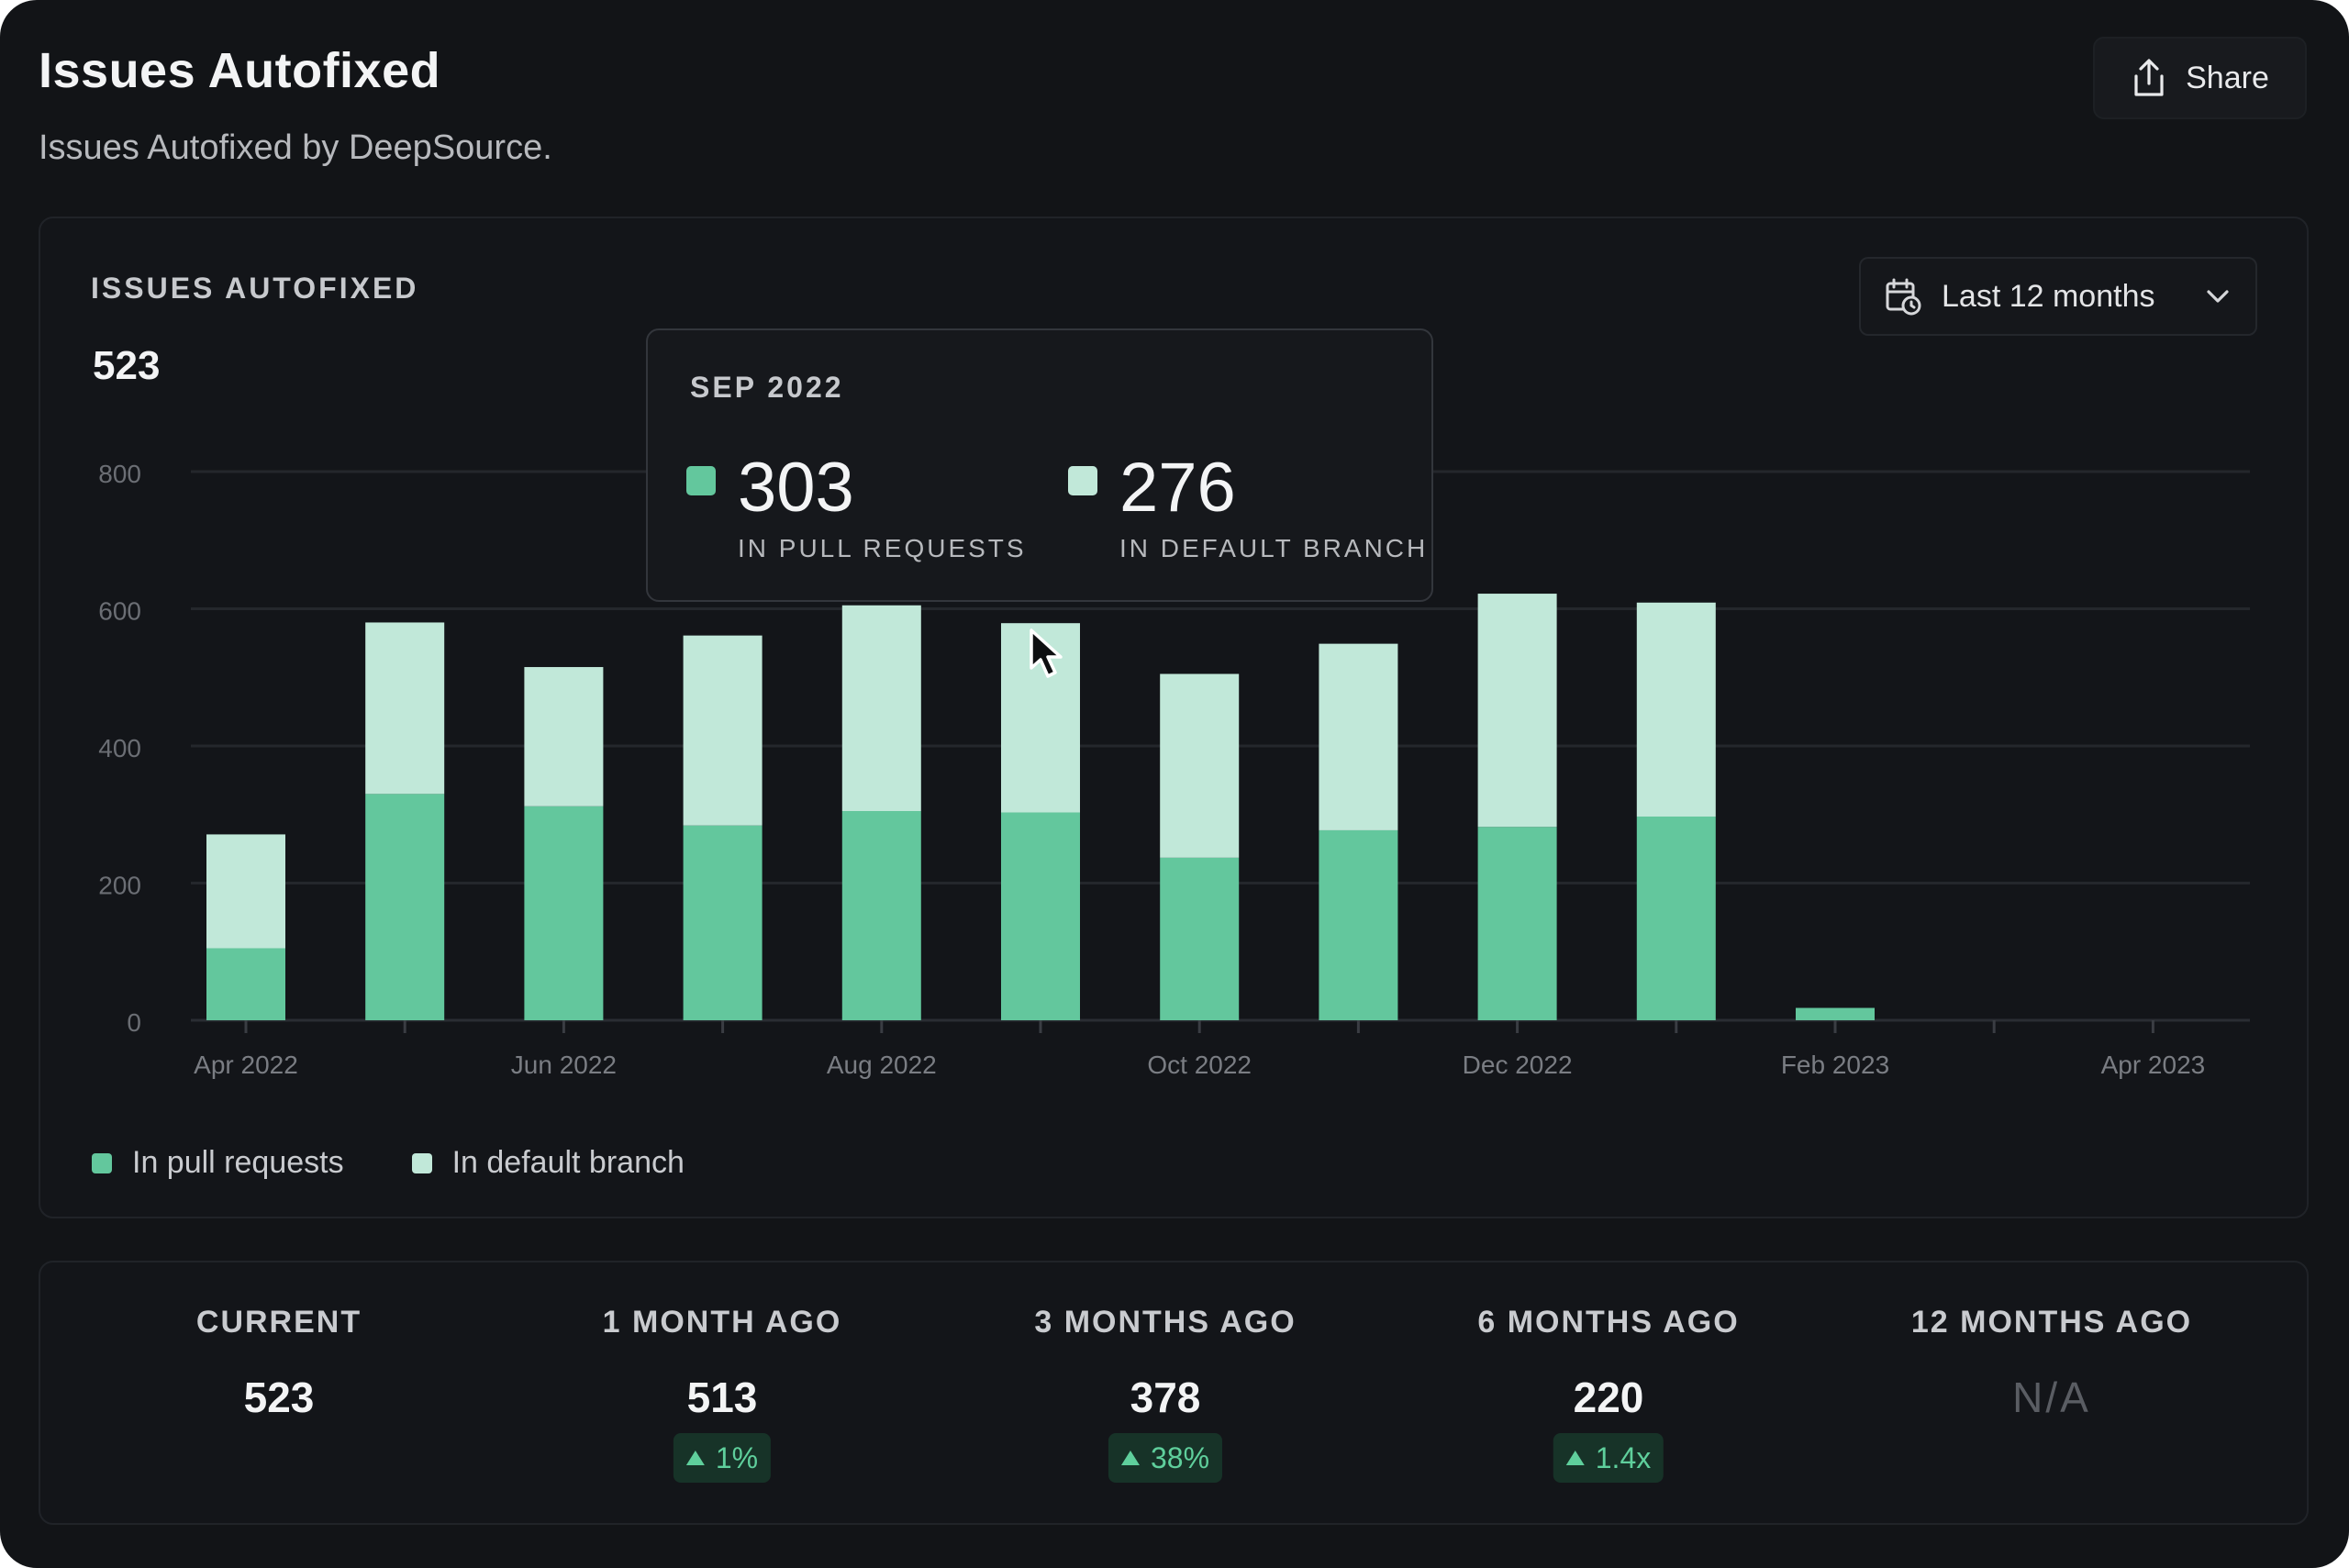  Describe the element at coordinates (421, 1162) in the screenshot. I see `legend-swatch-default-branch` at that location.